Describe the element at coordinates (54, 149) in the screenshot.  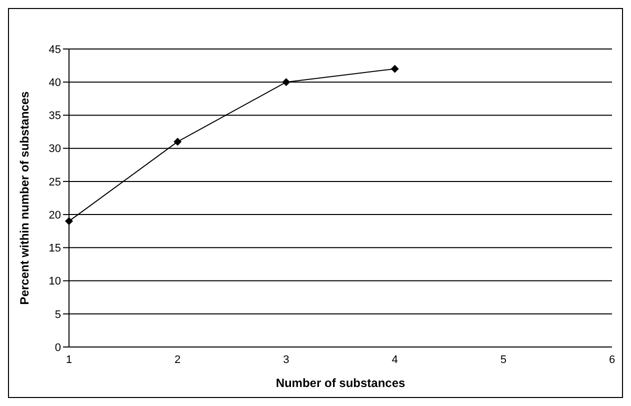
I see `y-tick-label: 30` at that location.